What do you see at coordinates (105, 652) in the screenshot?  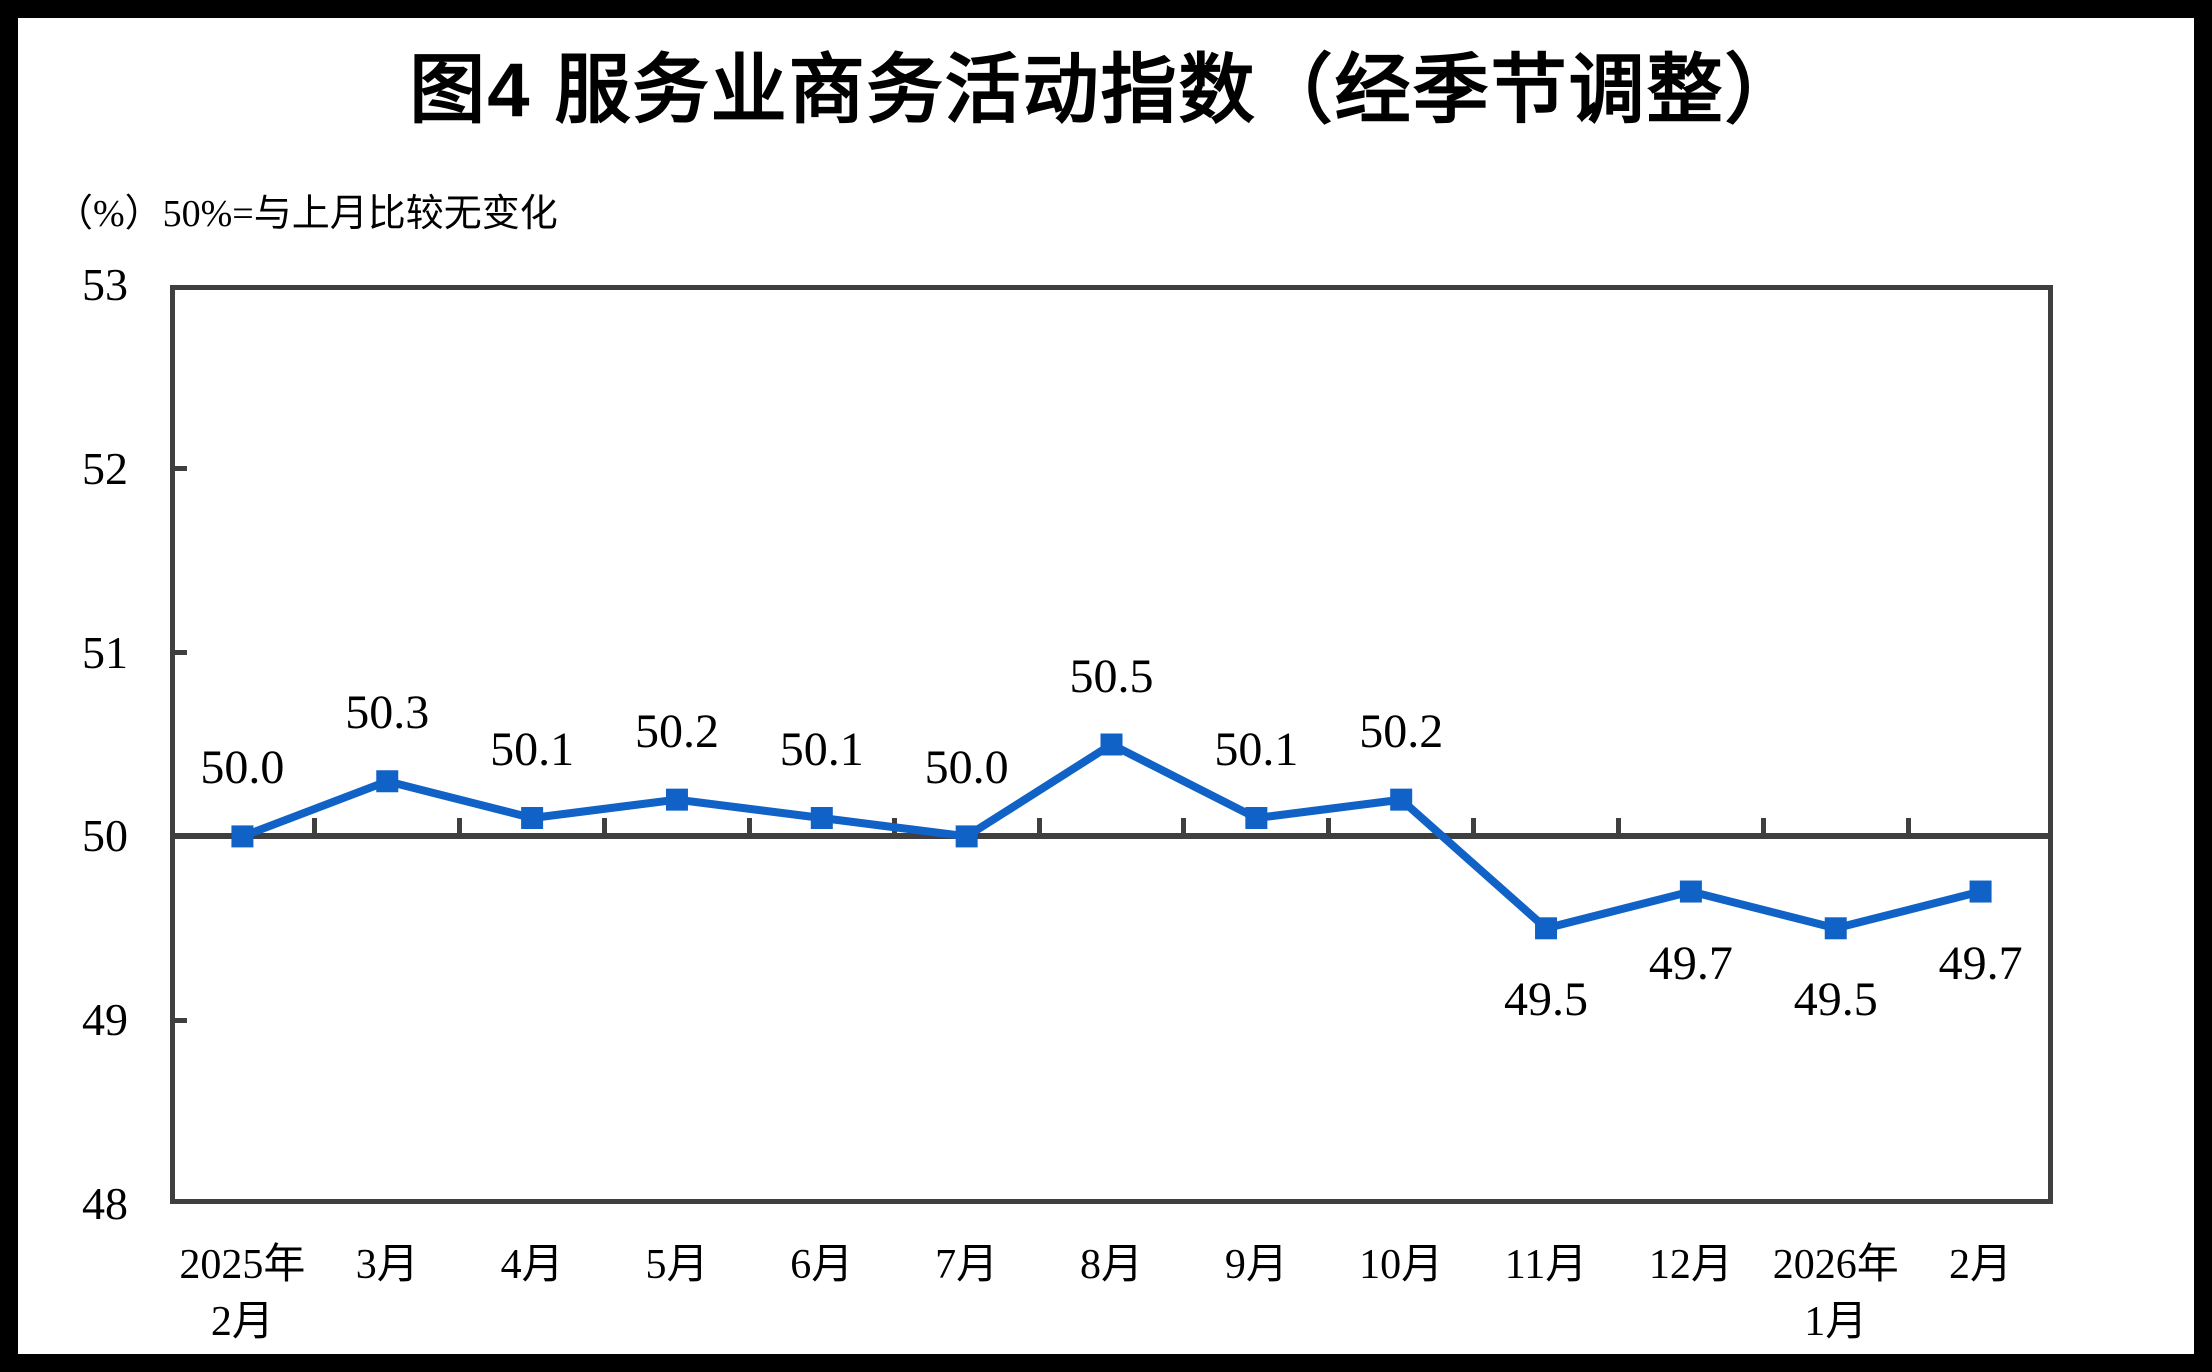 I see `y-tick-label: 51` at bounding box center [105, 652].